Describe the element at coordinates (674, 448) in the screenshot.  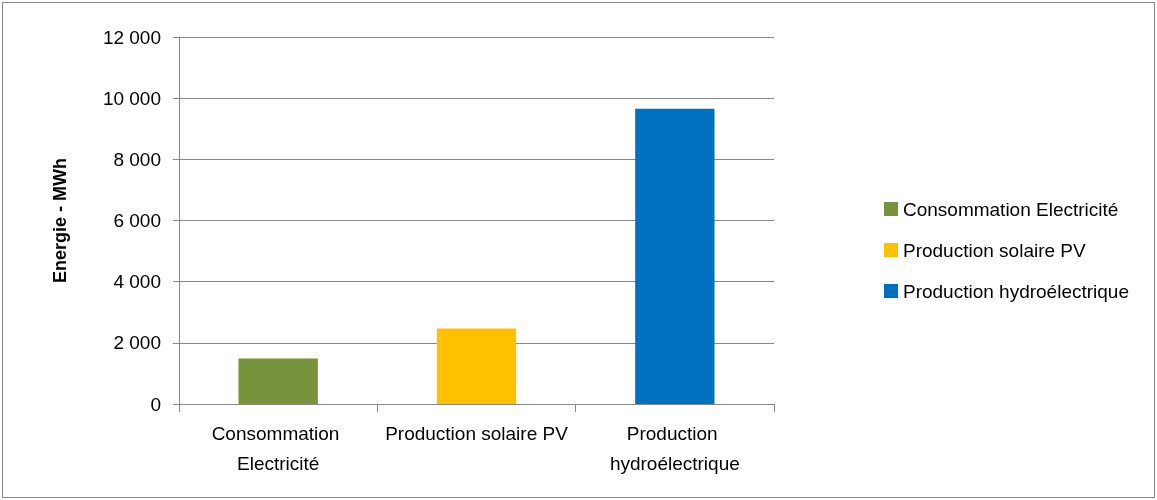
I see `x-tick-label: Production hydroélectrique` at that location.